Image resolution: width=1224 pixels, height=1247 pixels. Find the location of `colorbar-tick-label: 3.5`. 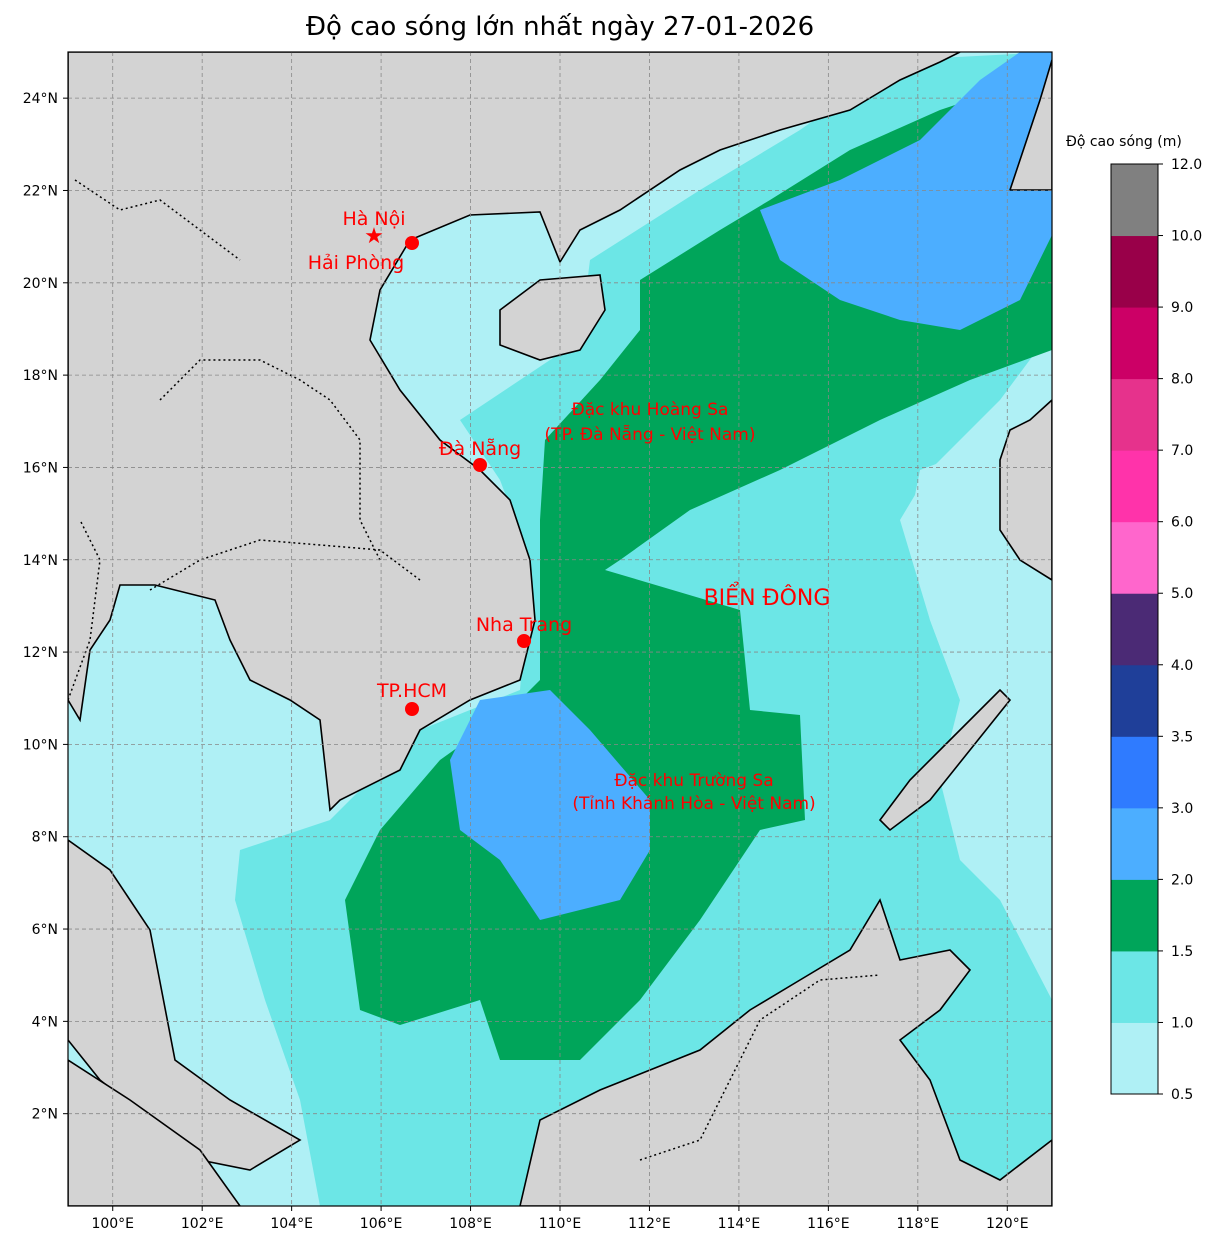

colorbar-tick-label: 3.5 is located at coordinates (1182, 737).